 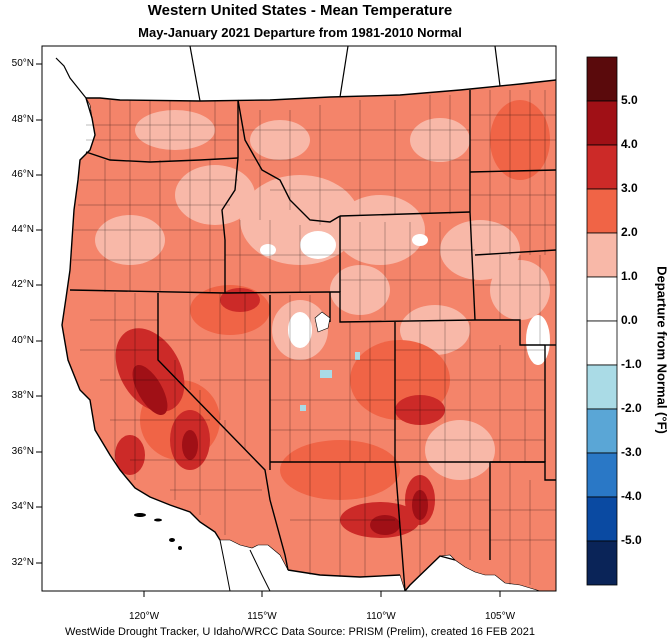 I want to click on longitude-ticks, so click(x=322, y=594).